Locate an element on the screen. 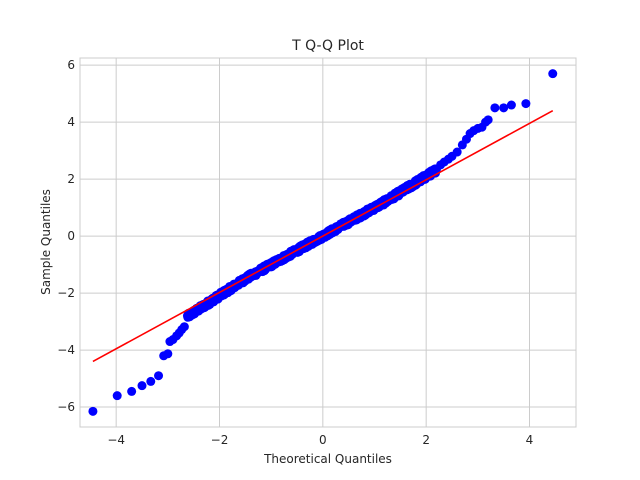 The image size is (640, 480). y-axis-label: Sample Quantiles is located at coordinates (46, 242).